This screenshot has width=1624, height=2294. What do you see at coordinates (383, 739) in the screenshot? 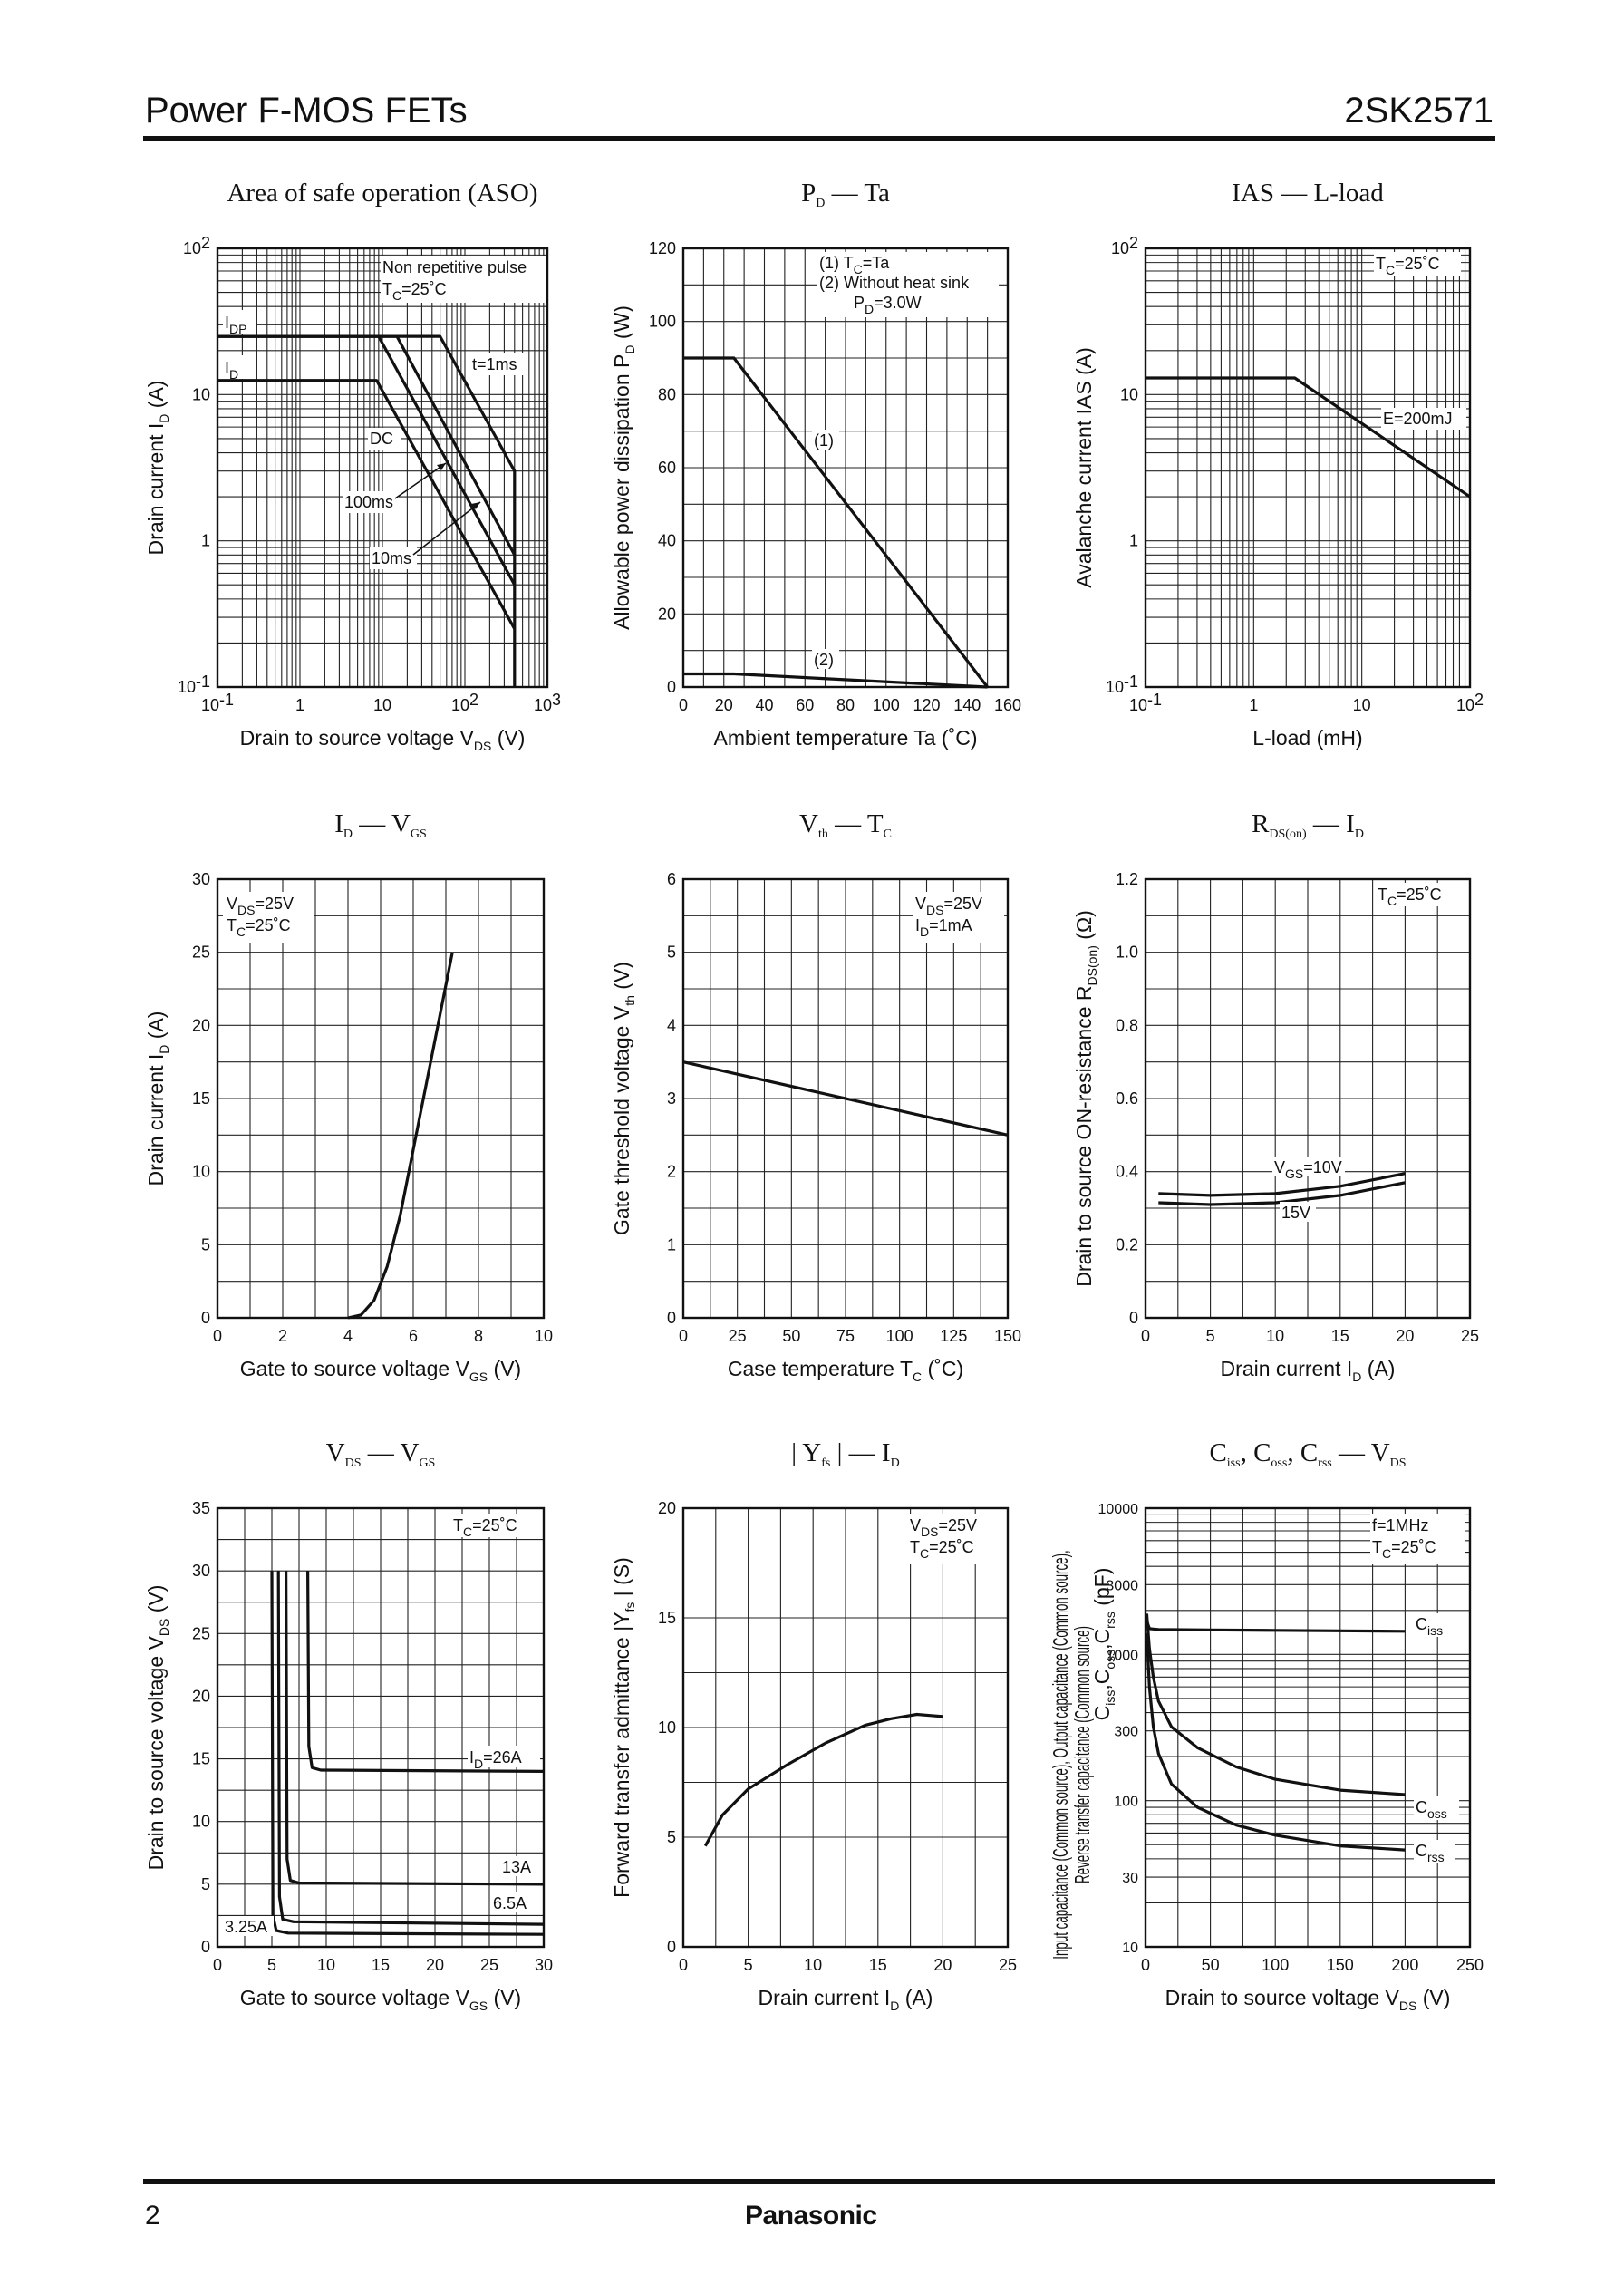
I see `x-axis-label: Drain to source voltage VDS (V)` at bounding box center [383, 739].